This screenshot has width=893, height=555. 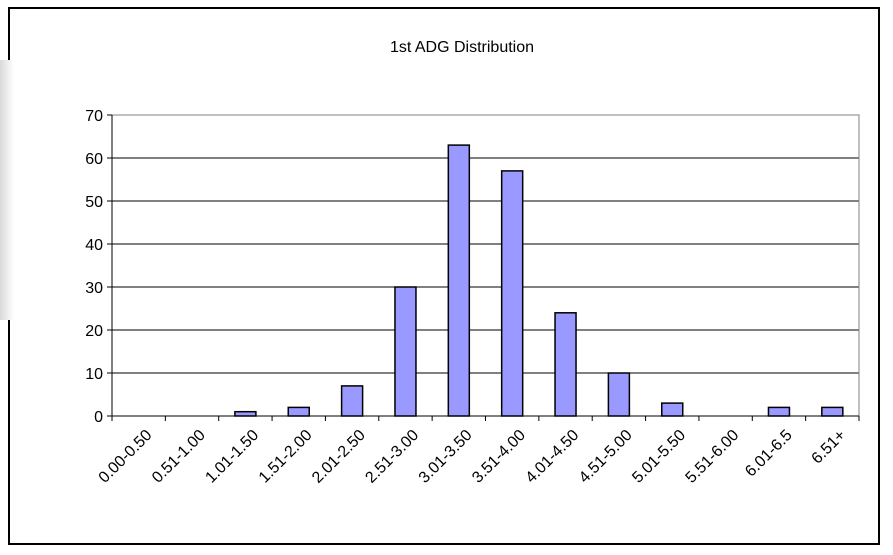 I want to click on chart-title: 1st ADG Distribution, so click(x=462, y=47).